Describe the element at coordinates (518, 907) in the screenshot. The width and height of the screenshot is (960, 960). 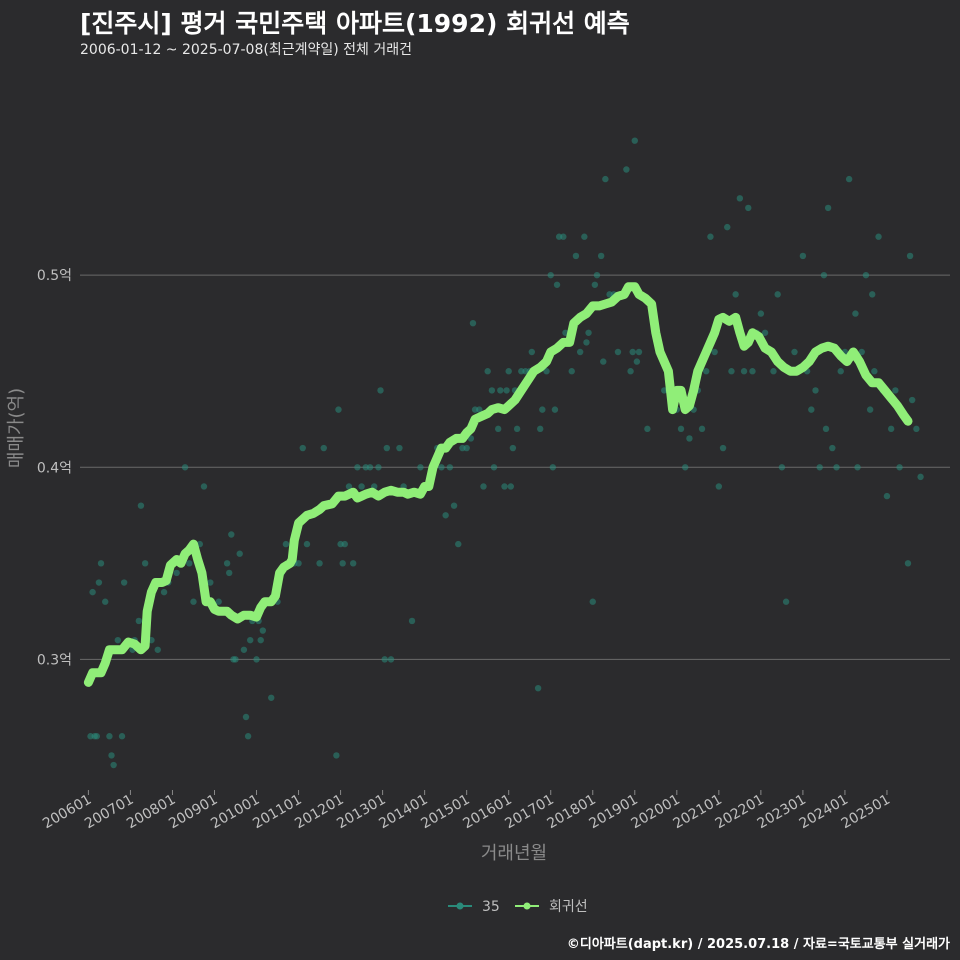
I see `legend: 35 회귀선` at that location.